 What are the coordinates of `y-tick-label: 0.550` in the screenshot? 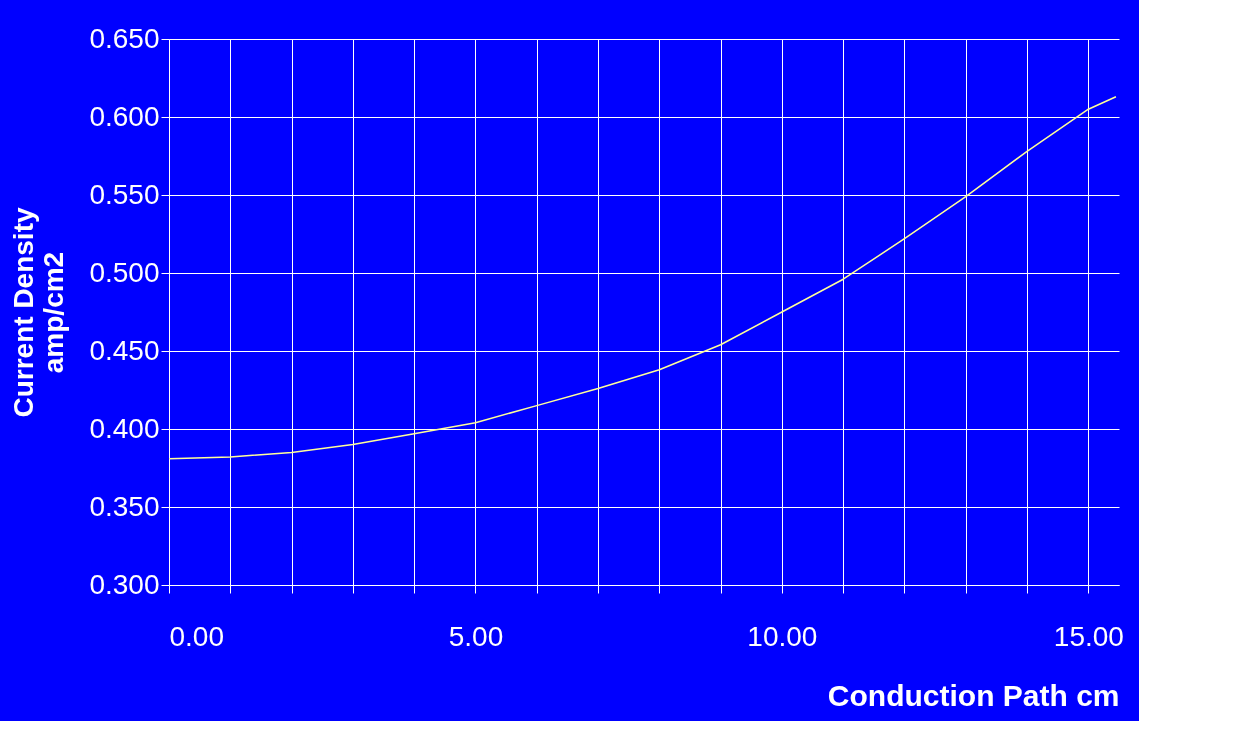 It's located at (124, 194).